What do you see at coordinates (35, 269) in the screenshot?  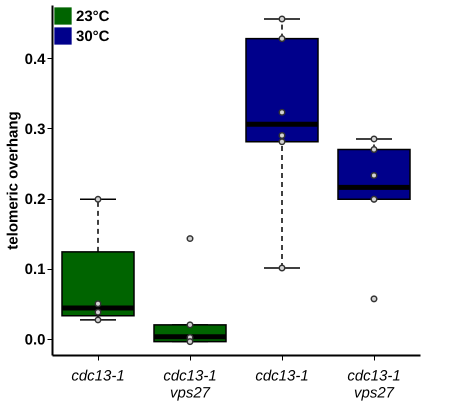 I see `y-tick-label: 0.1` at bounding box center [35, 269].